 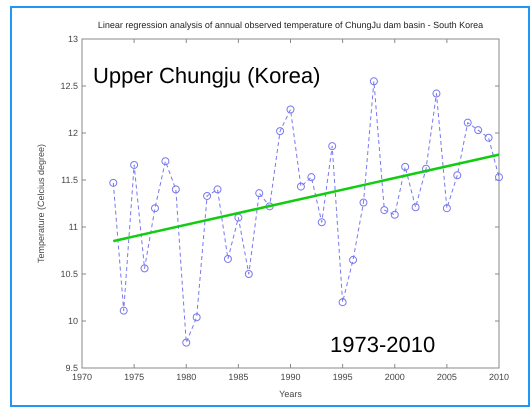 What do you see at coordinates (73, 39) in the screenshot?
I see `y-tick-label: 13` at bounding box center [73, 39].